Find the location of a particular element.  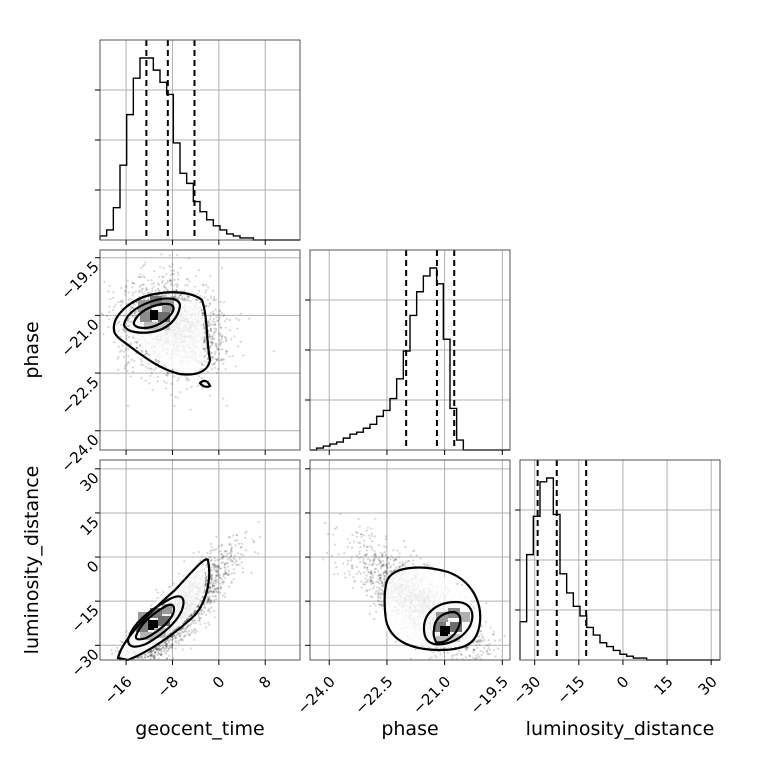

panel-phase-vs-geocent-time: −24.0−22.5−21.0−19.5 is located at coordinates (179, 362).